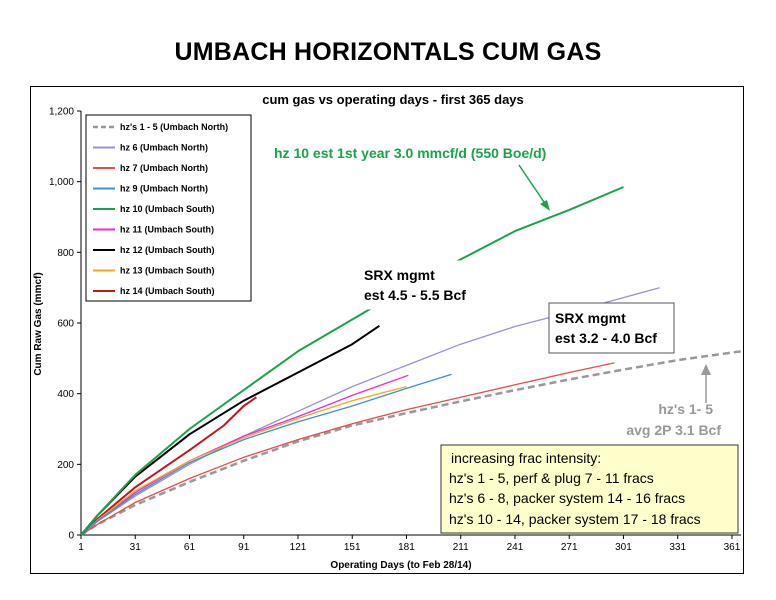  I want to click on legend-label: hz 12 (Umbach South), so click(167, 250).